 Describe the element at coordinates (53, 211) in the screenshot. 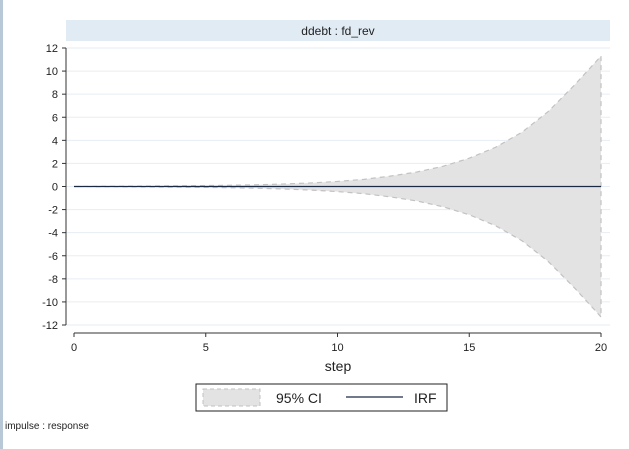

I see `y-tick-label: -2` at that location.